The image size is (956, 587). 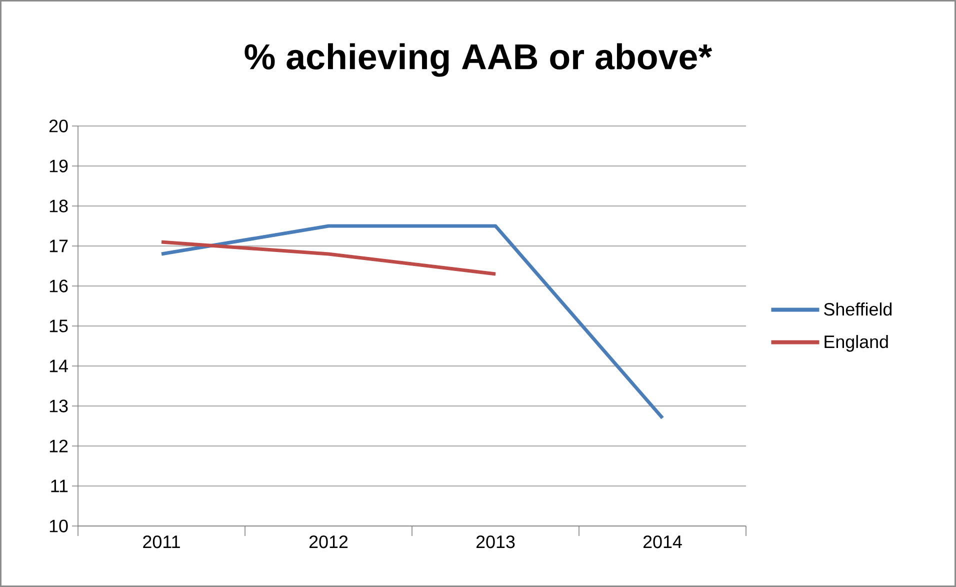 I want to click on chart-title: % achieving AAB or above*, so click(x=478, y=60).